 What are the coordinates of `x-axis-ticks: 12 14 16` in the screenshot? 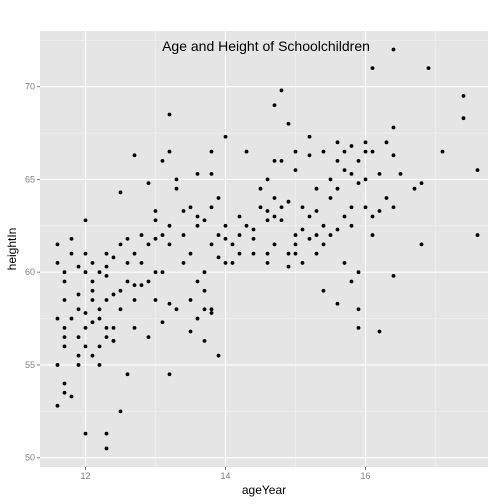 It's located at (225, 474).